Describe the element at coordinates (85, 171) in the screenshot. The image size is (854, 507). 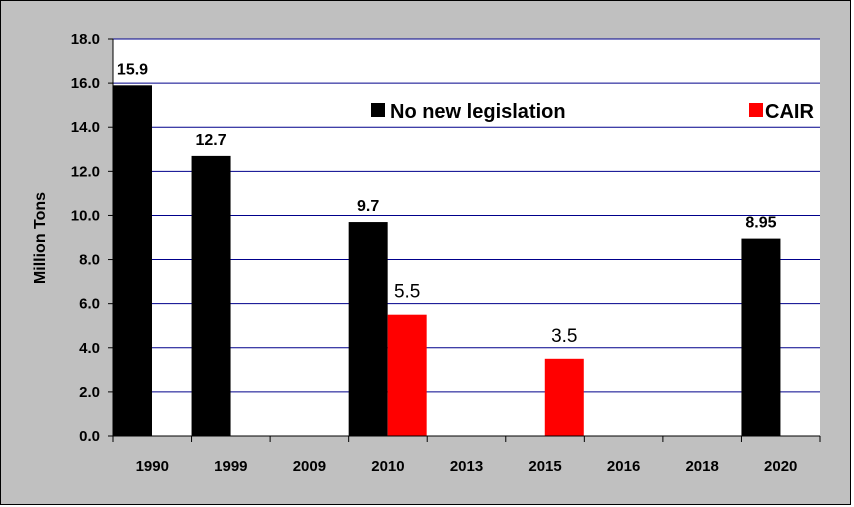
I see `y-tick-label: 12.0` at that location.